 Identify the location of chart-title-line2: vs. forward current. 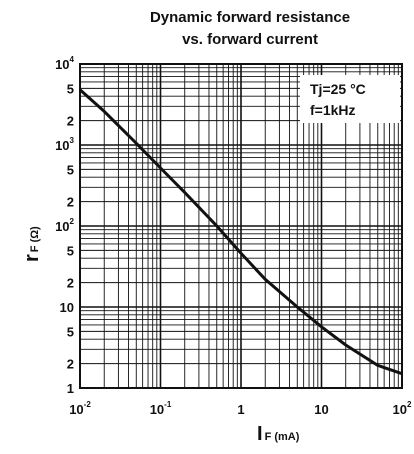
(250, 39).